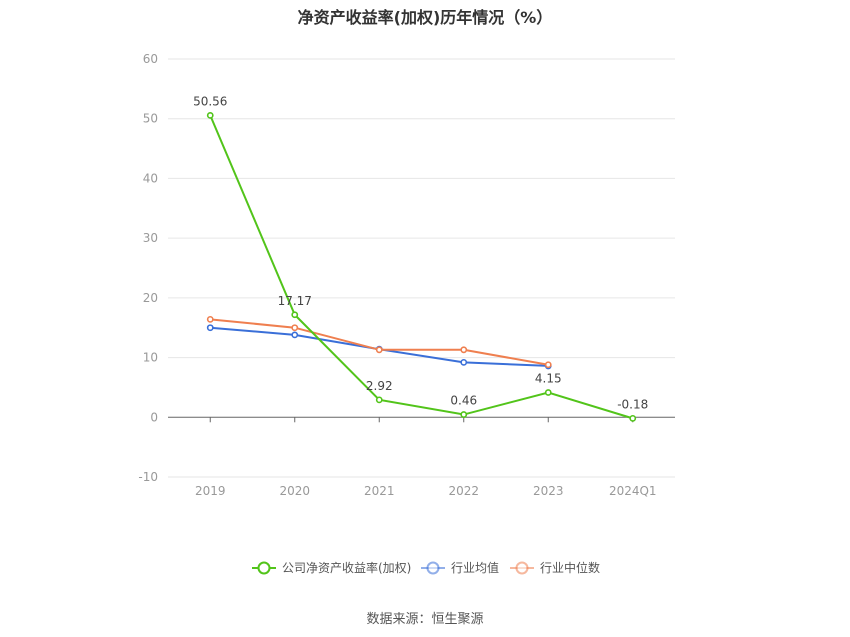 The width and height of the screenshot is (850, 637). Describe the element at coordinates (150, 298) in the screenshot. I see `y-tick-label: 20` at that location.